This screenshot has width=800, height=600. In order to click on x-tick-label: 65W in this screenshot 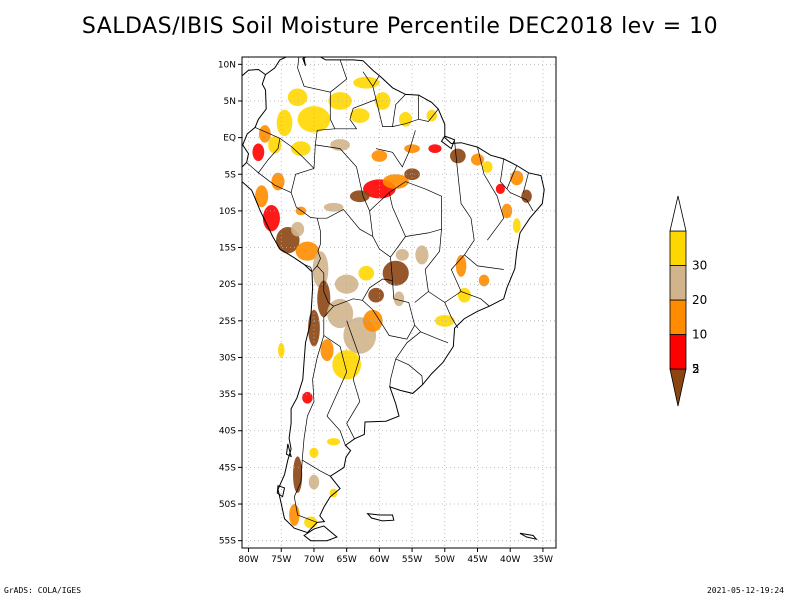, I will do `click(346, 560)`.